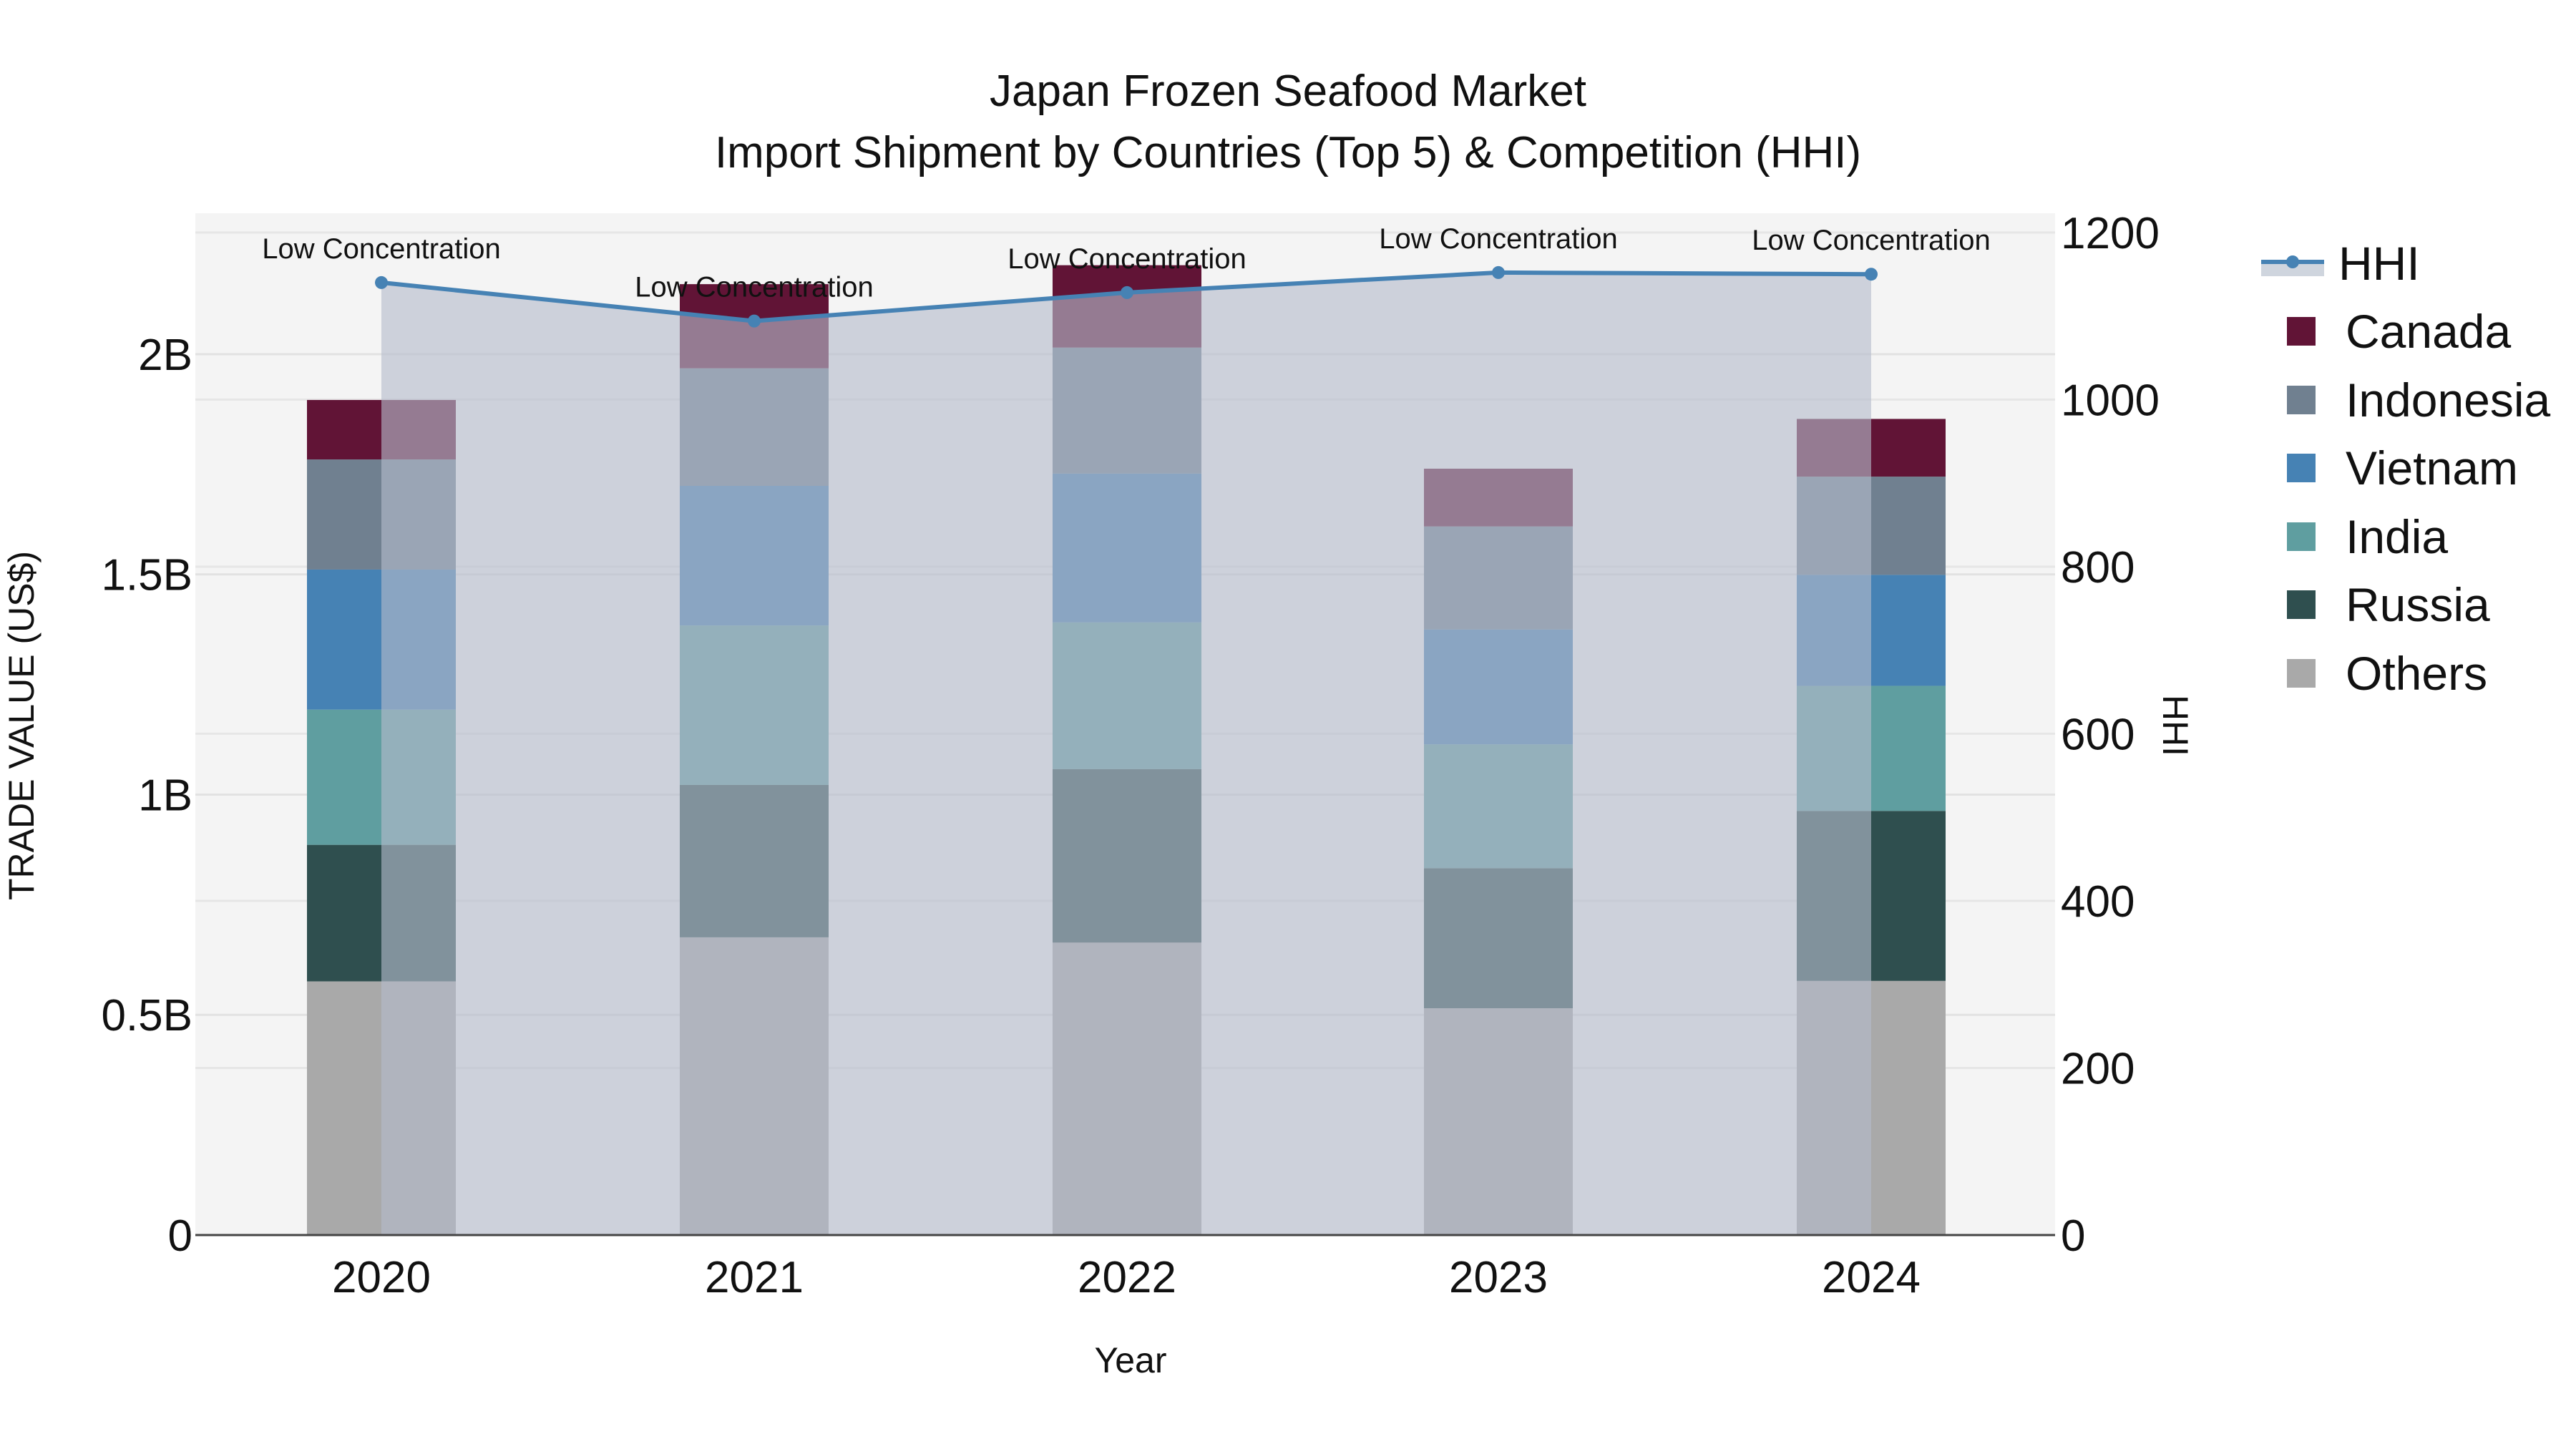  Describe the element at coordinates (1498, 1277) in the screenshot. I see `x-tick-label: 2023` at that location.